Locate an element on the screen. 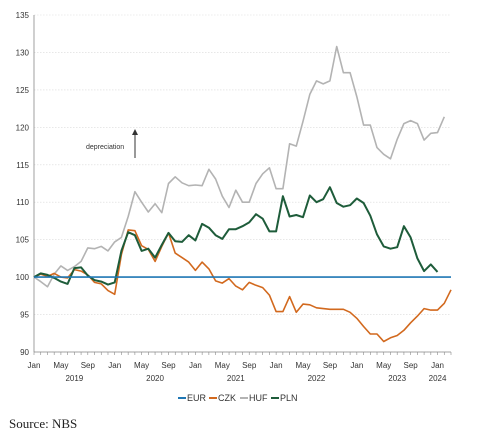 The height and width of the screenshot is (443, 483). legend: EUR CZK HUF PLN is located at coordinates (238, 398).